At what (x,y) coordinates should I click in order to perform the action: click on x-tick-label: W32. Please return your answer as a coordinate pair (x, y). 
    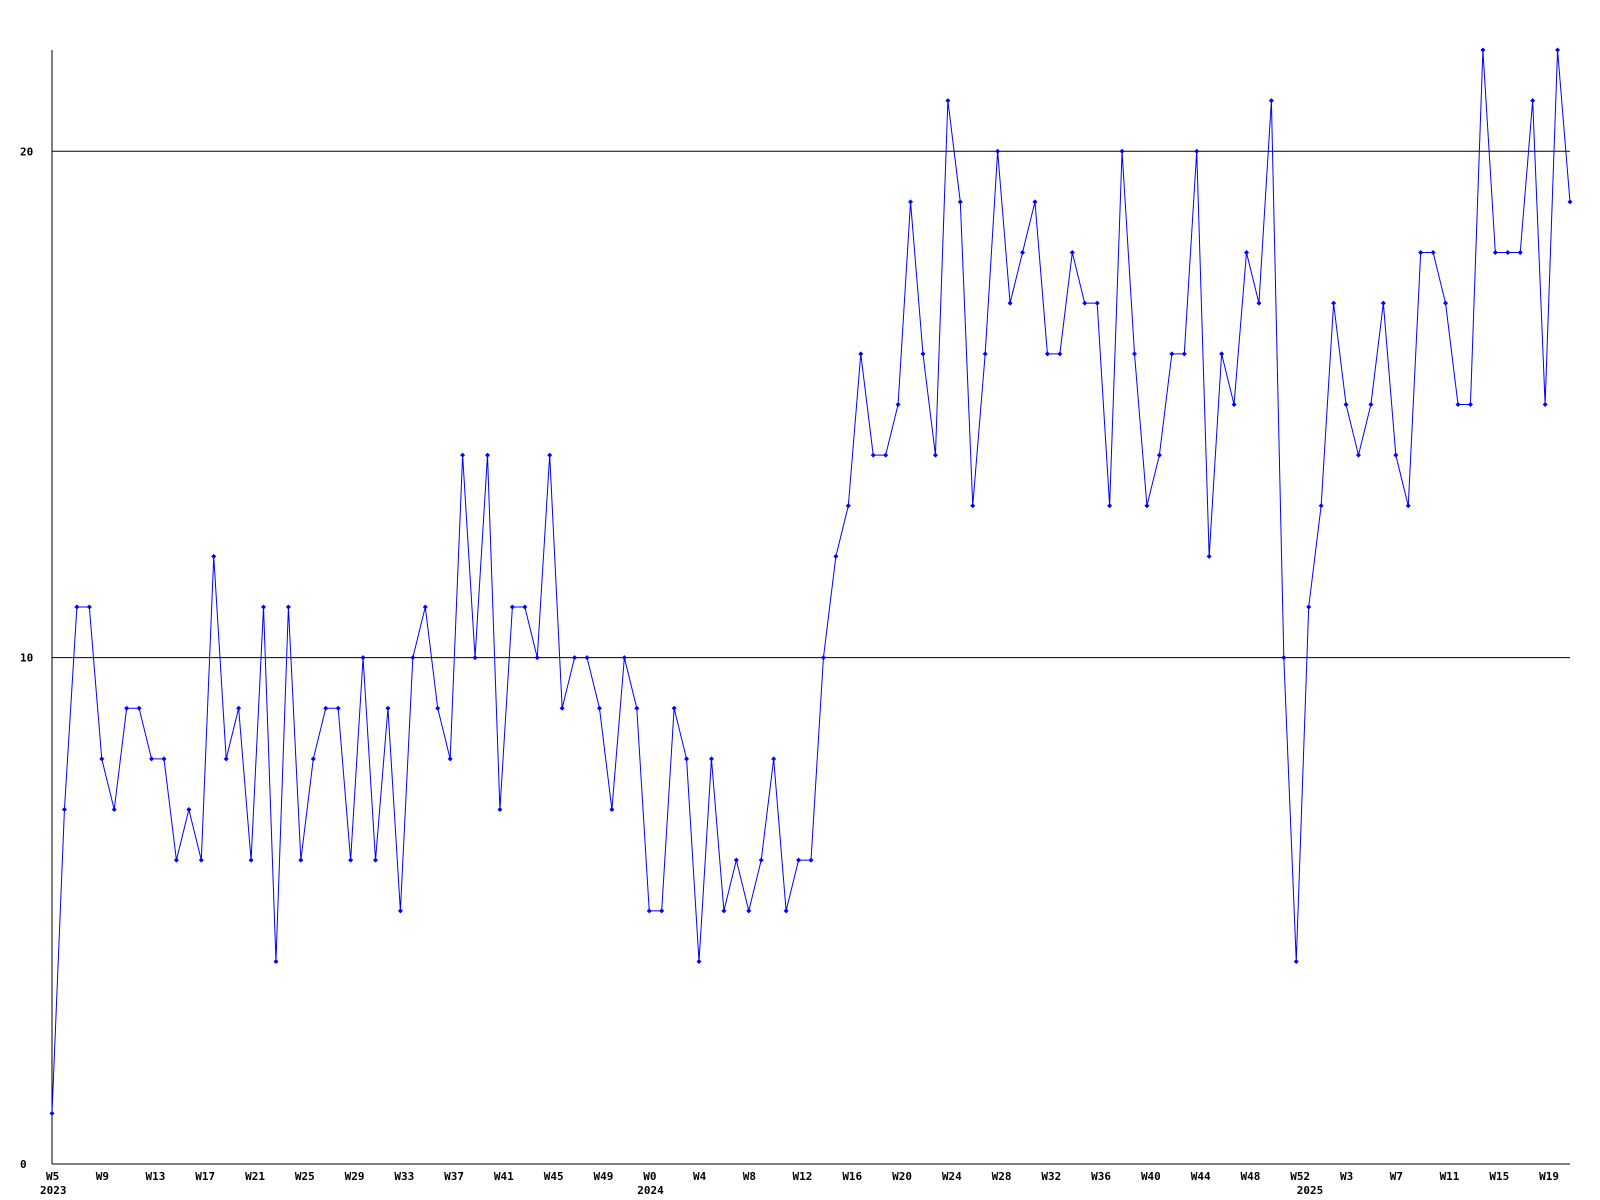
    Looking at the image, I should click on (1051, 1176).